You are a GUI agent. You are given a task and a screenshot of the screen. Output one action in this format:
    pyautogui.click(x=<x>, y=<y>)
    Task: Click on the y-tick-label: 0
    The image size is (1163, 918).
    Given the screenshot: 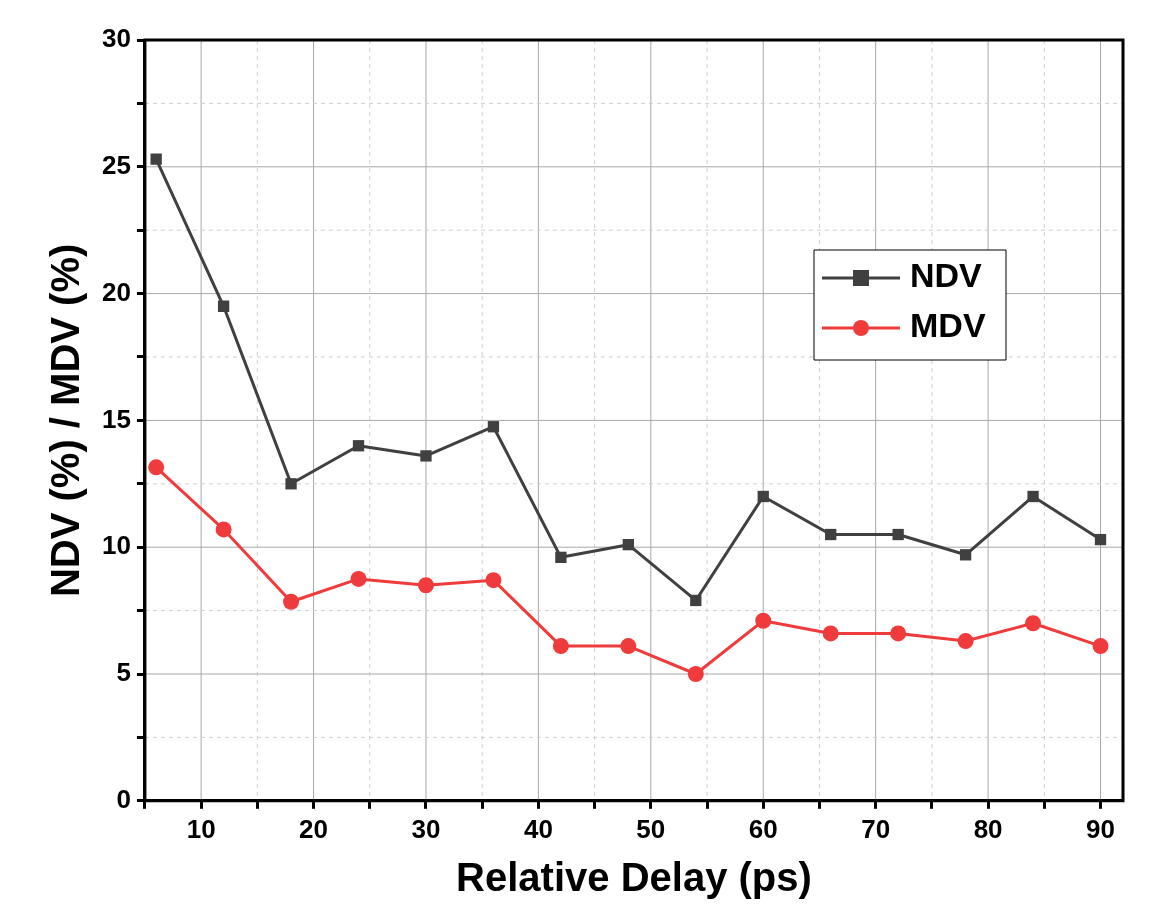 What is the action you would take?
    pyautogui.click(x=123, y=798)
    